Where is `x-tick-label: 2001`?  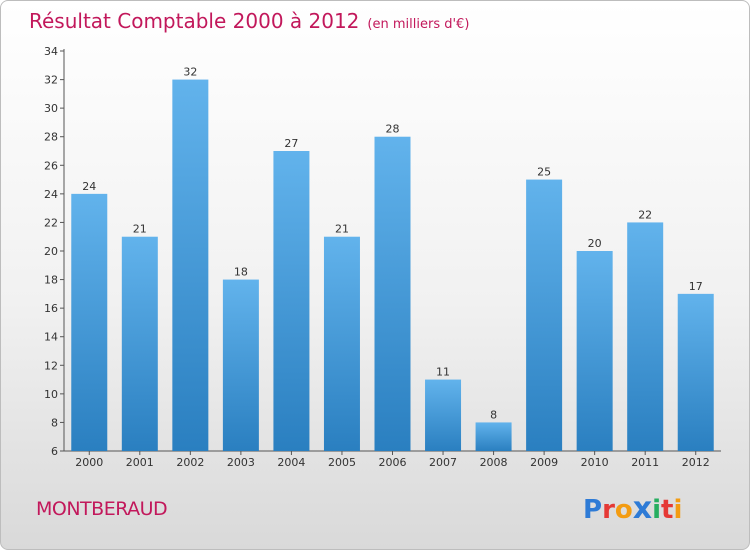 x-tick-label: 2001 is located at coordinates (140, 462).